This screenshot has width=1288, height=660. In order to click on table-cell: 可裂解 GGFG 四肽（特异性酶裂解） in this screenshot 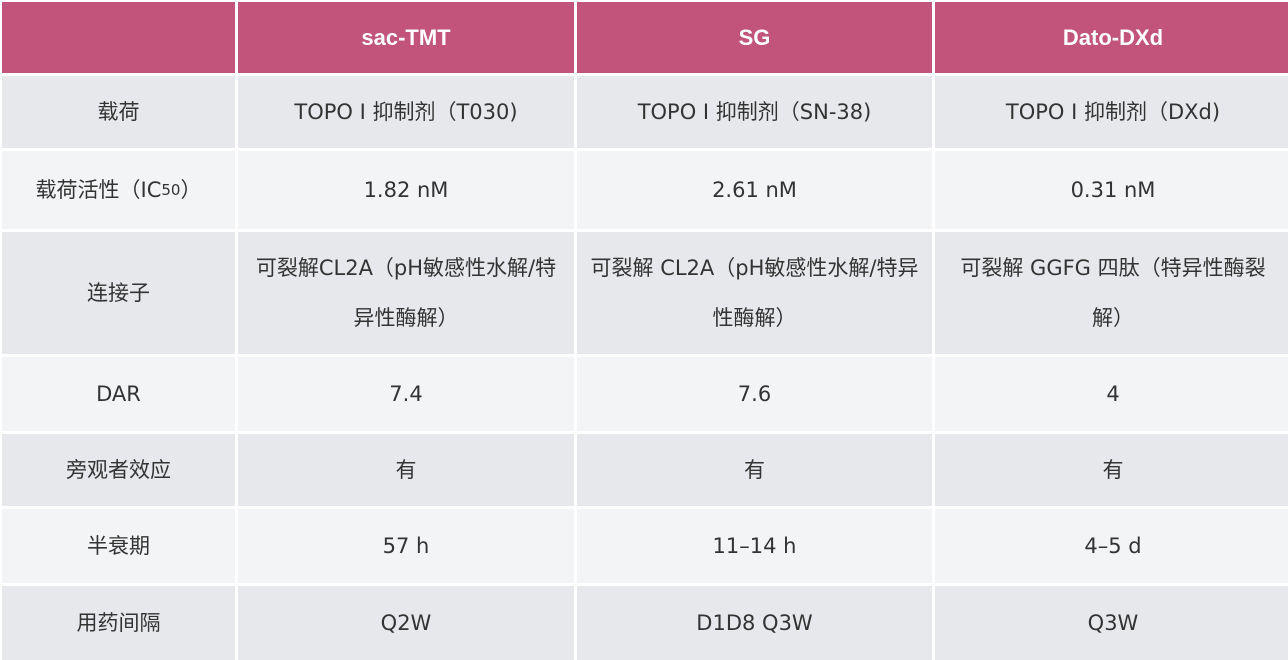, I will do `click(1111, 293)`.